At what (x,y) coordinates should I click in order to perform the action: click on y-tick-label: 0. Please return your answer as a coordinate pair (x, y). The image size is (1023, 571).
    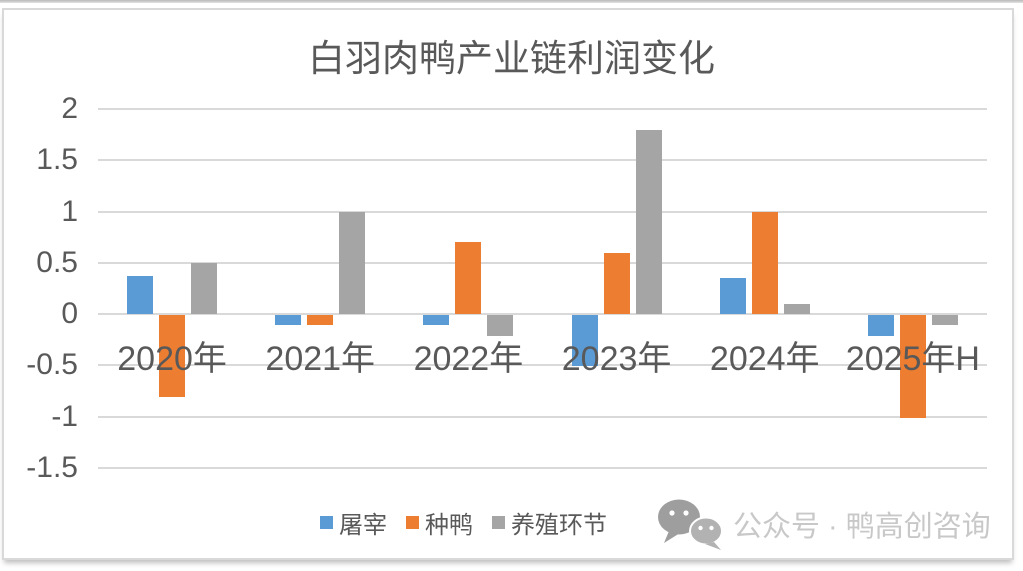
    Looking at the image, I should click on (69, 313).